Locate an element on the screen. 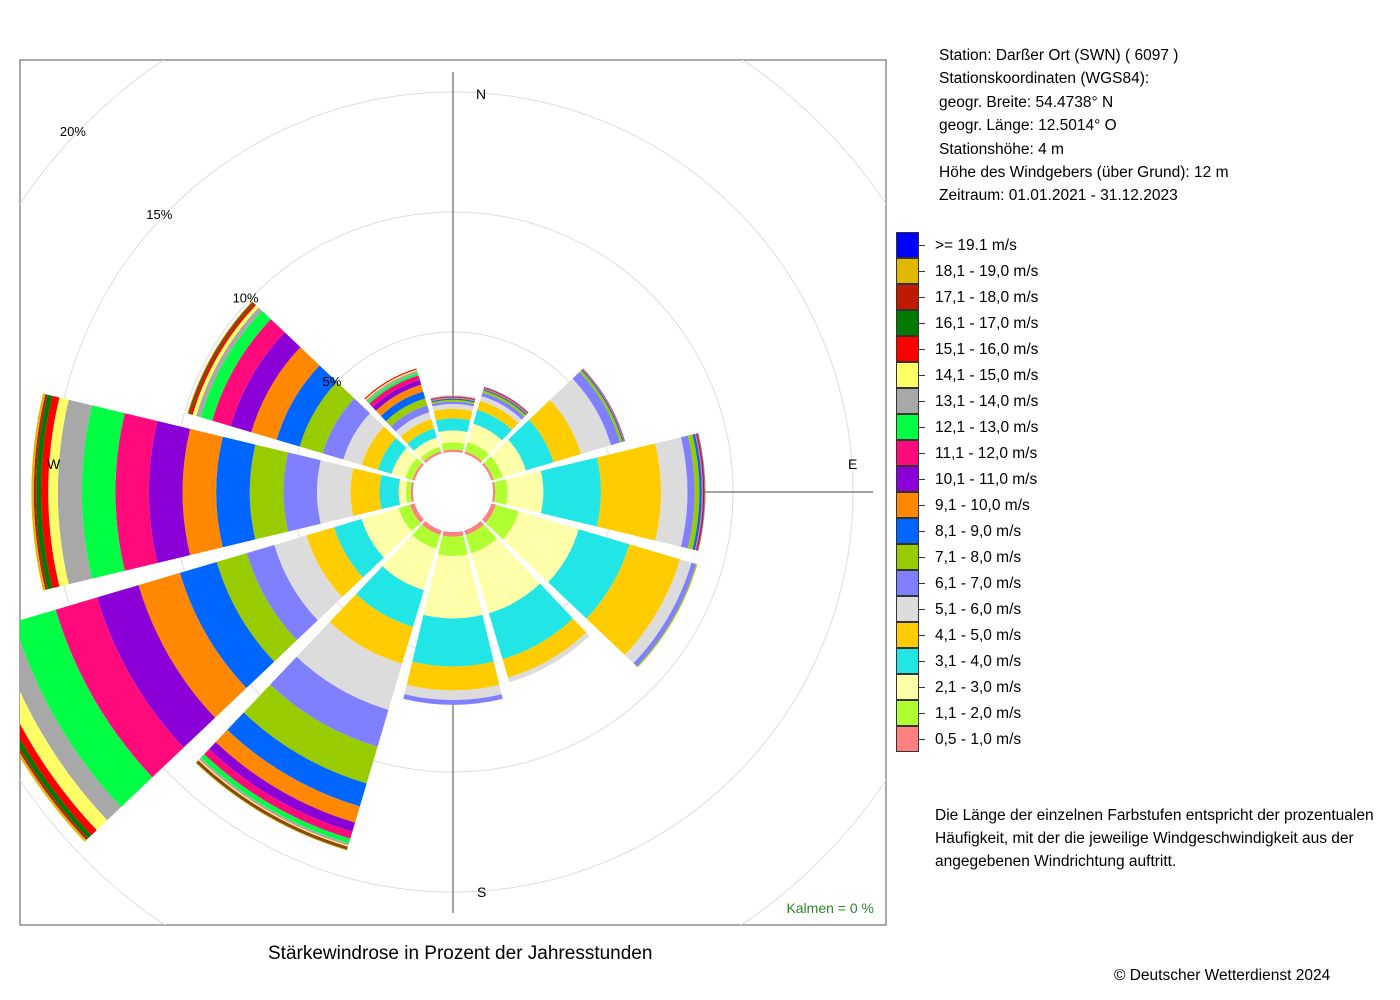 This screenshot has height=1000, width=1400. ring-label: 15% is located at coordinates (159, 214).